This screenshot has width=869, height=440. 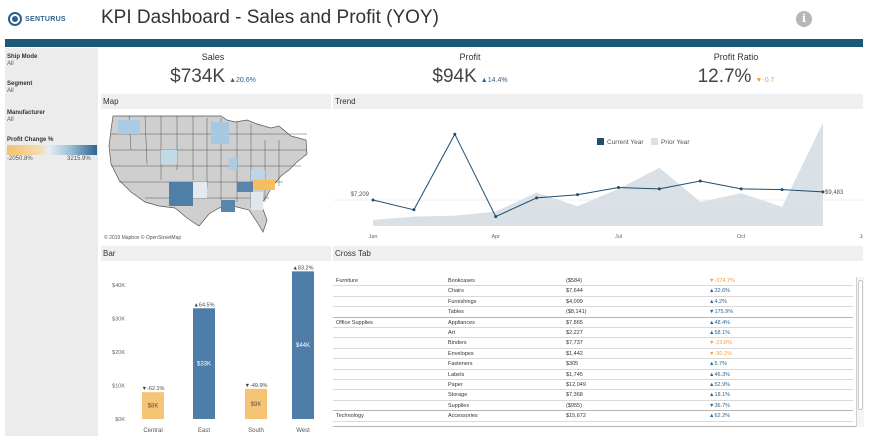 What do you see at coordinates (720, 395) in the screenshot?
I see `crosstab-change: ▲18.1%` at bounding box center [720, 395].